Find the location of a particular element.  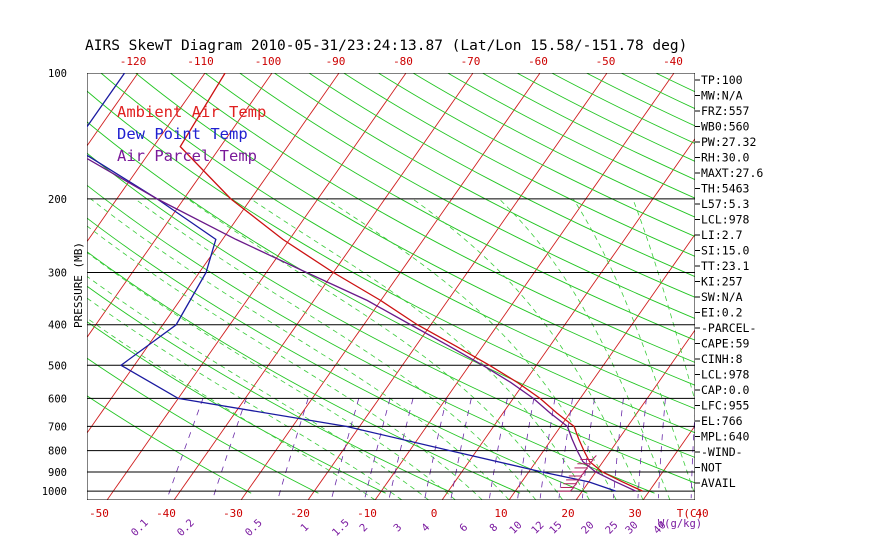

temp-unit-label: T(C) is located at coordinates (690, 513).